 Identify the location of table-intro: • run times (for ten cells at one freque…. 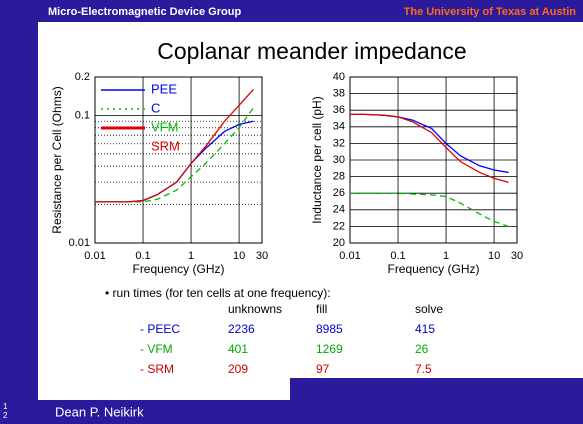
(218, 293).